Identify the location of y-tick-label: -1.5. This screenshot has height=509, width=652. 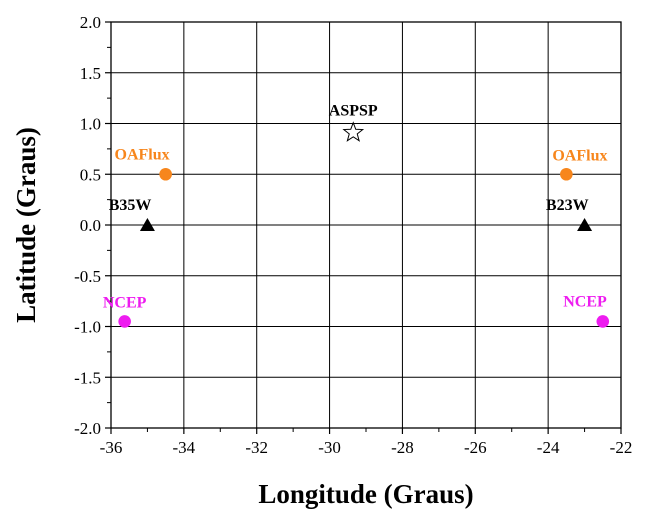
(87, 377).